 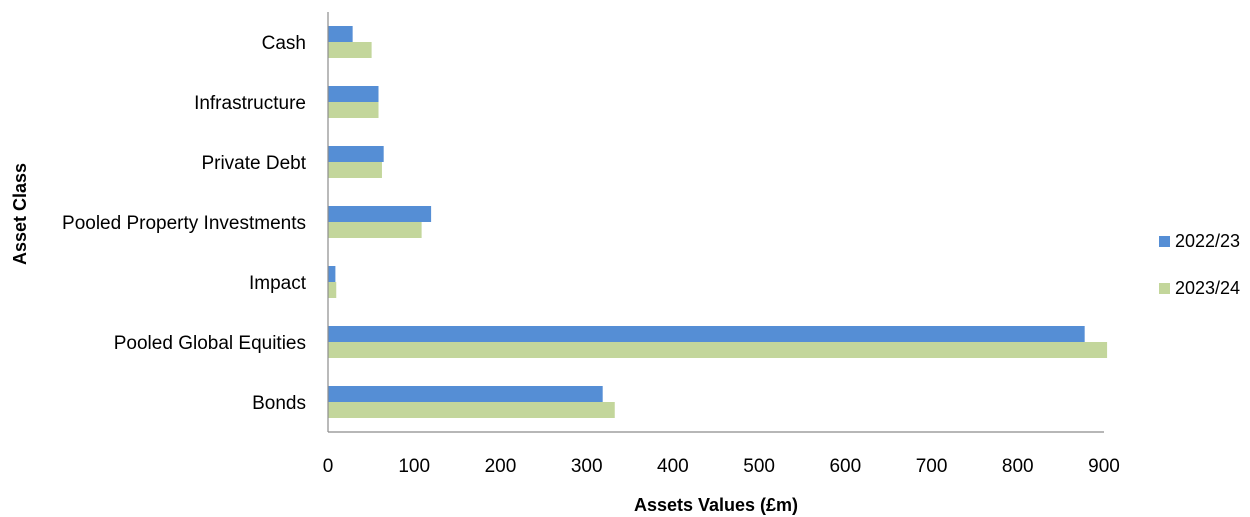 I want to click on bar-2023-24-cash, so click(x=350, y=50).